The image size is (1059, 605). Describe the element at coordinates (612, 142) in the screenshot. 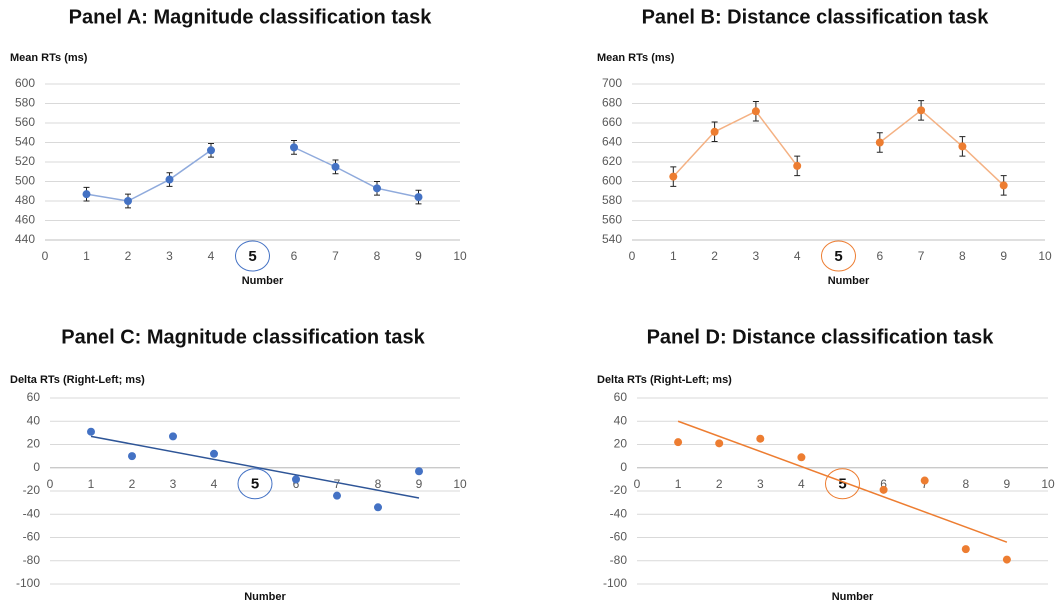

I see `y-tick-label: 640` at that location.